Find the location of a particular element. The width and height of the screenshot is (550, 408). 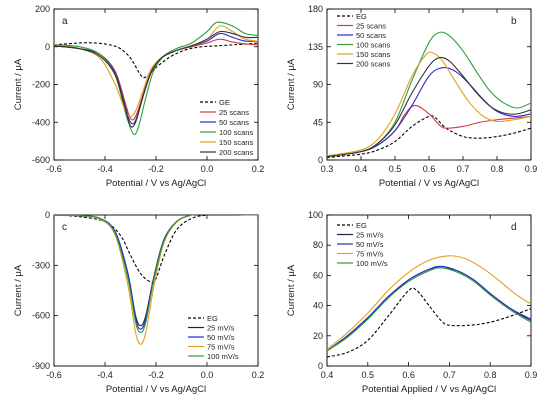

y-tick-label: 60 is located at coordinates (318, 275).